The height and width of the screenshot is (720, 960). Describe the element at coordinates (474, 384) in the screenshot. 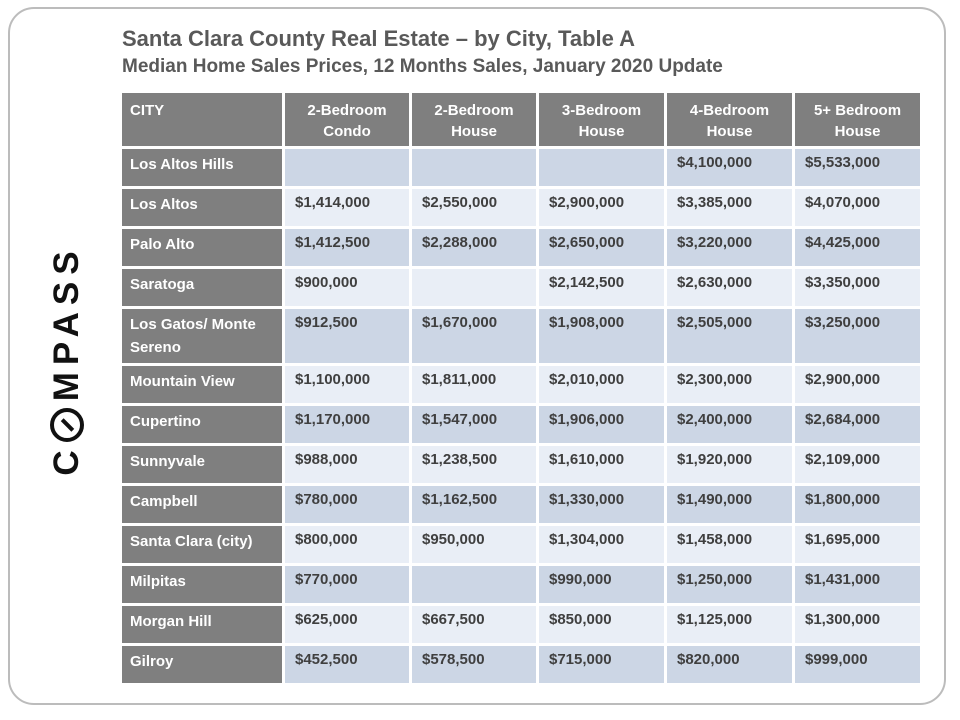

I see `price-cell: $1,811,000` at that location.